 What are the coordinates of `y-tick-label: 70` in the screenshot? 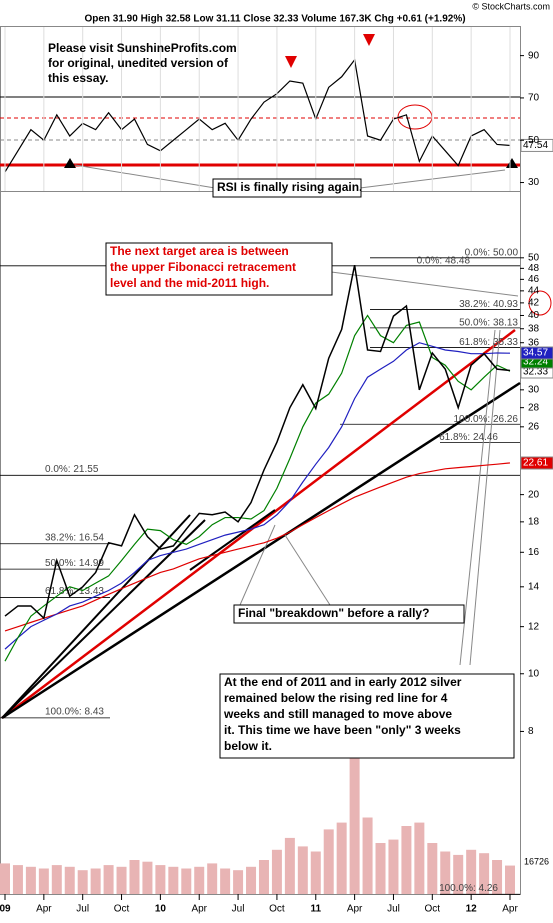 It's located at (534, 98).